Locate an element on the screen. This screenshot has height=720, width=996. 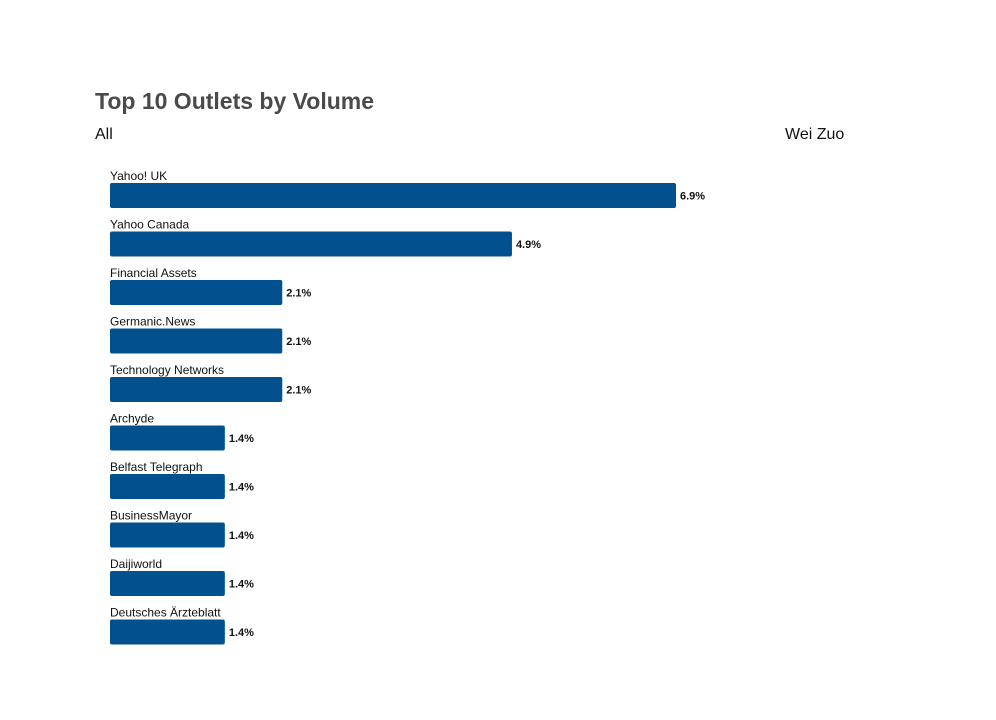
category-label: Deutsches Ärzteblatt is located at coordinates (165, 613).